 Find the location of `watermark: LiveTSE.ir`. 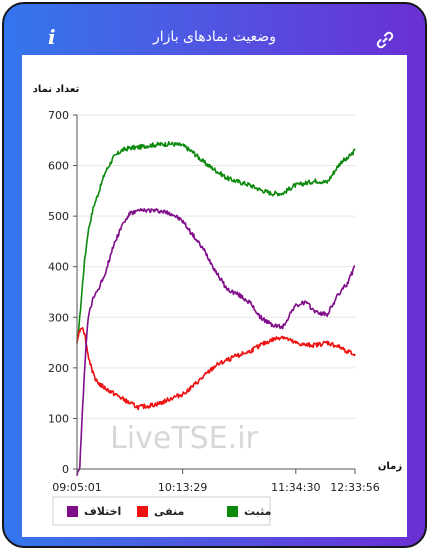

watermark: LiveTSE.ir is located at coordinates (184, 438).